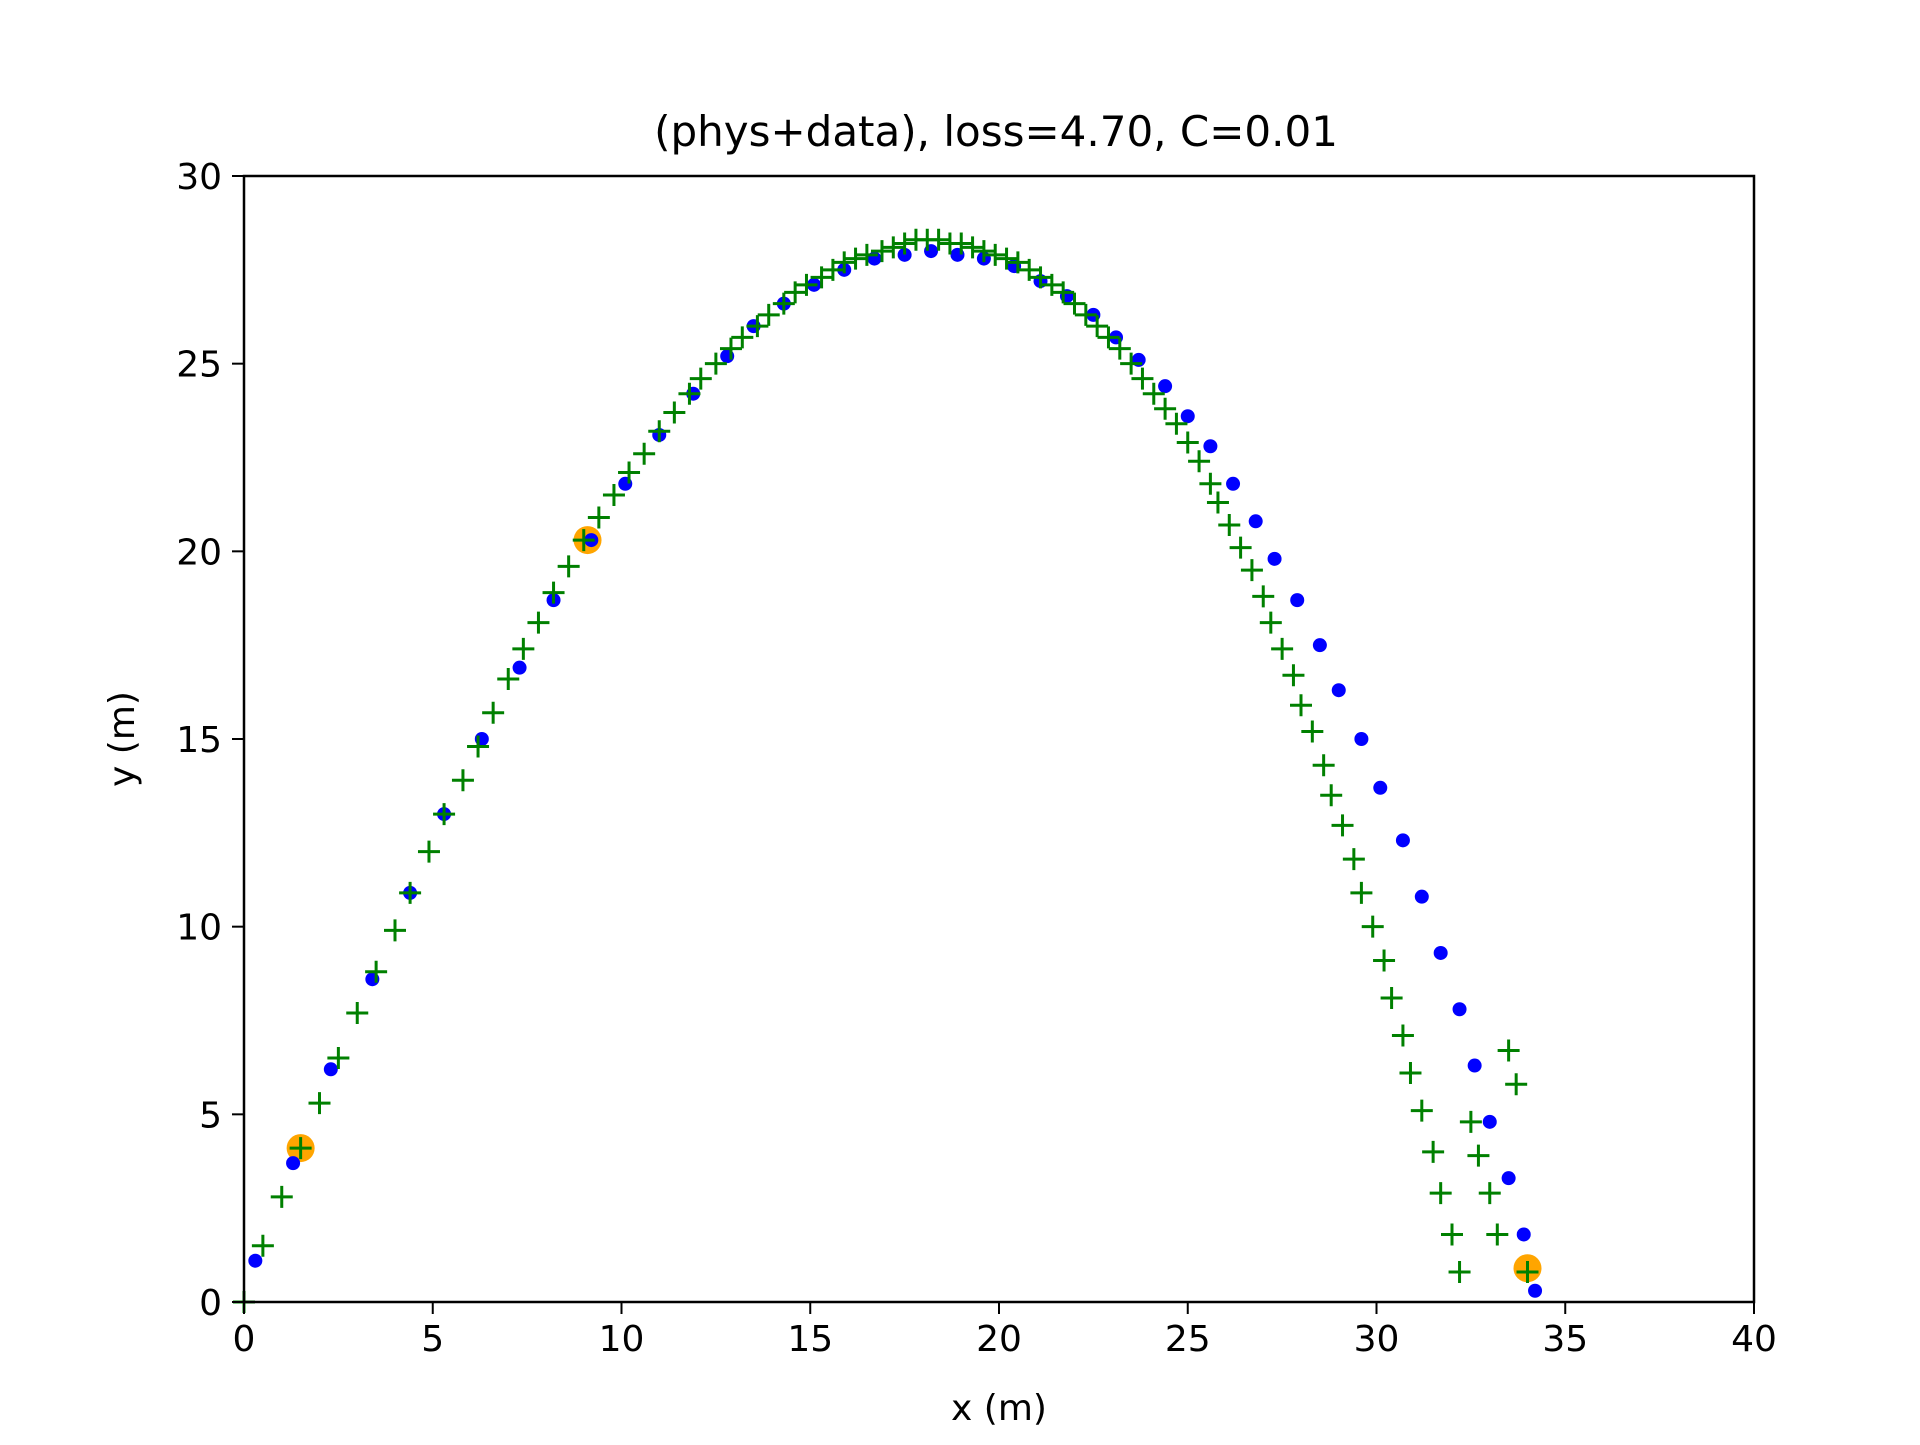  Describe the element at coordinates (999, 1339) in the screenshot. I see `x-tick-label: 20` at that location.